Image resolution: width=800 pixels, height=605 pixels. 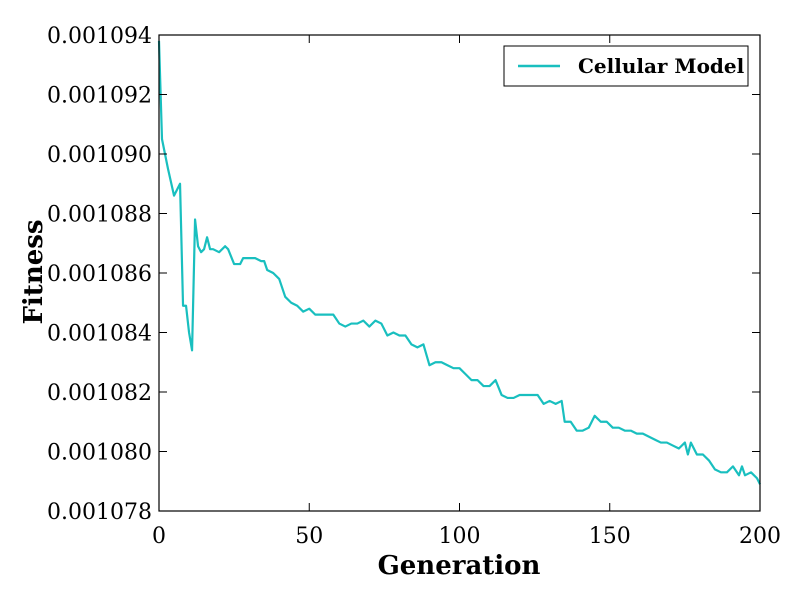 I want to click on x-tick-label: 50, so click(x=309, y=536).